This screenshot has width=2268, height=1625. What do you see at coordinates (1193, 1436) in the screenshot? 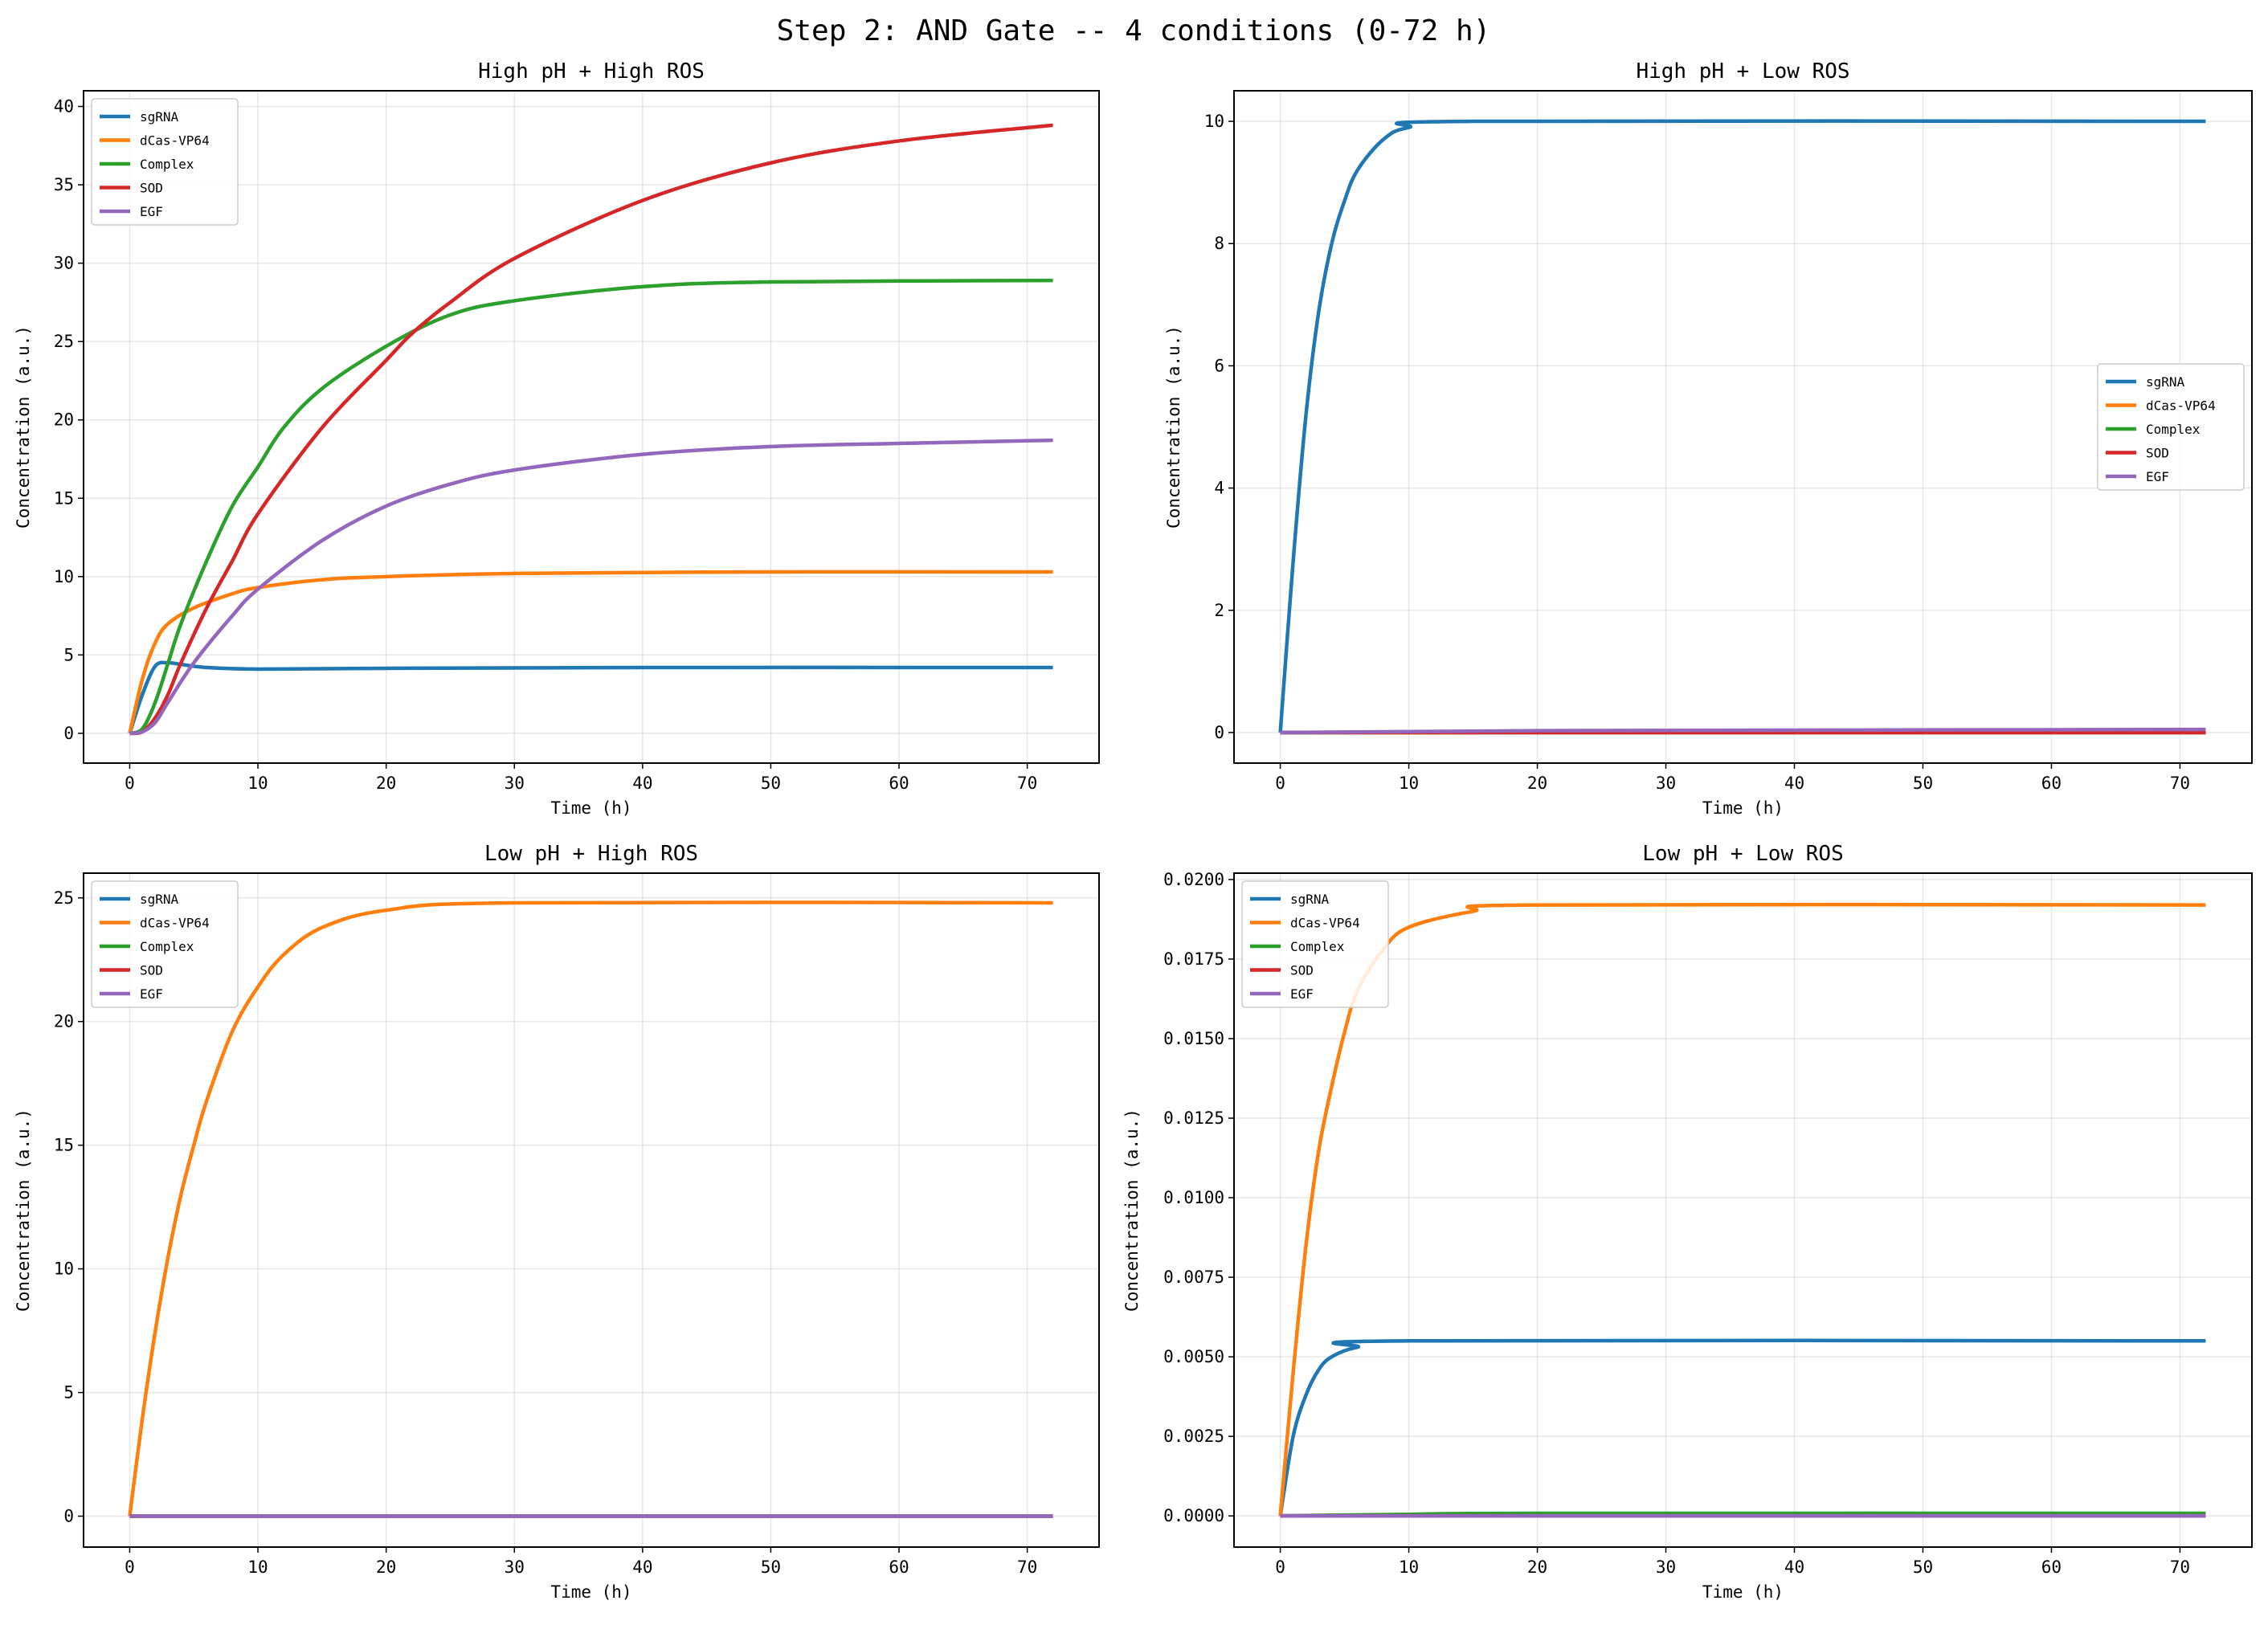
I see `y-tick-label: 0.0025` at bounding box center [1193, 1436].